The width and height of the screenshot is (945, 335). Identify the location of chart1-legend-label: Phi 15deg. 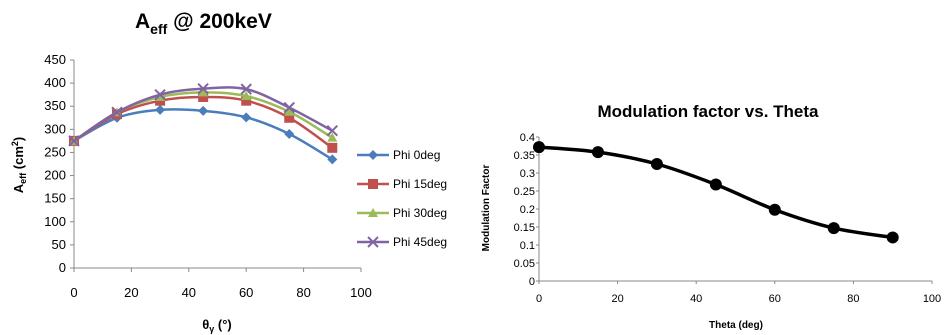
(420, 184).